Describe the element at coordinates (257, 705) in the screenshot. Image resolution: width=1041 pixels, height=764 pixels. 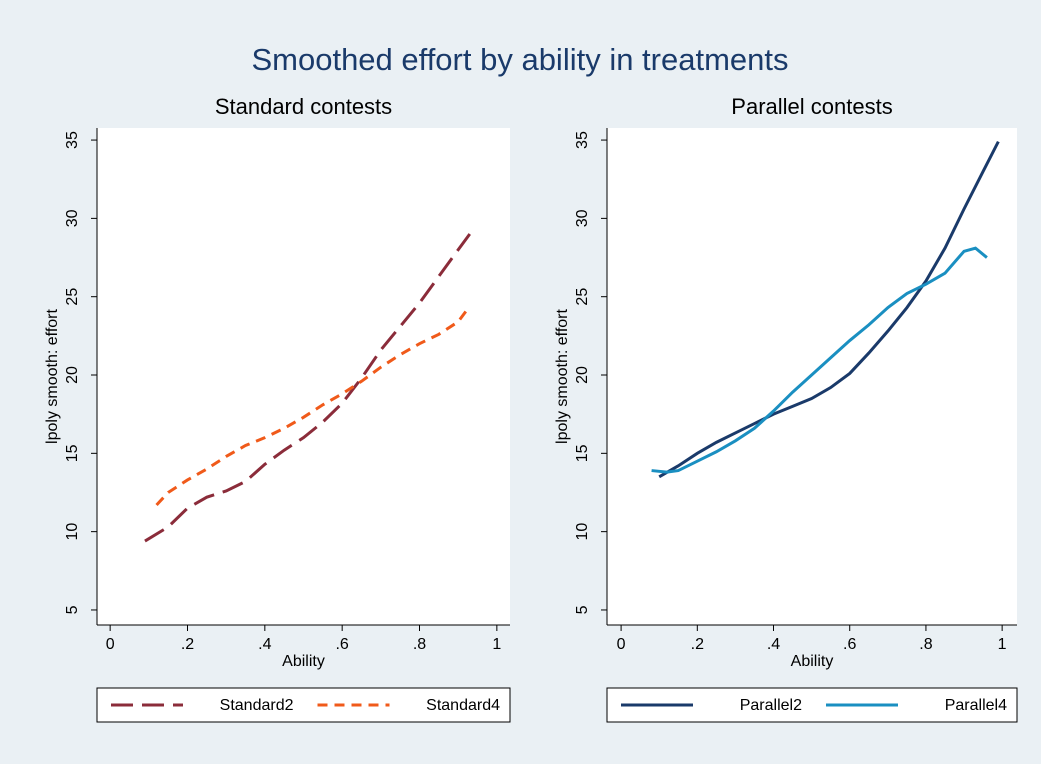
I see `legend-label: Standard2` at that location.